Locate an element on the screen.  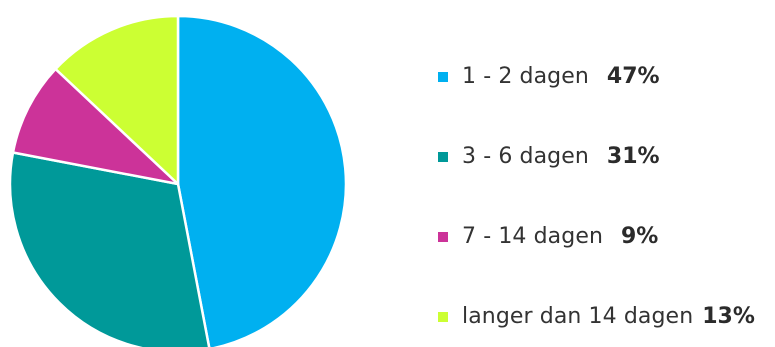
legend-label: 1 - 2 dagen is located at coordinates (525, 76).